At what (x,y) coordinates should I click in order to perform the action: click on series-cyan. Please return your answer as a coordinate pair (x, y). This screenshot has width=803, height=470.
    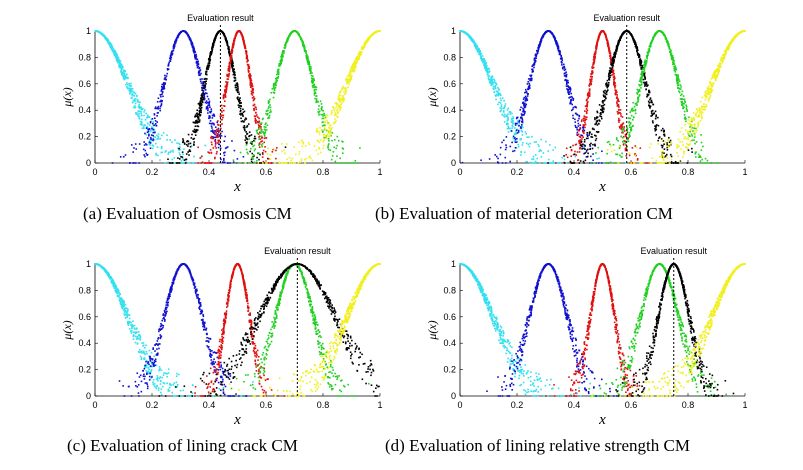
    Looking at the image, I should click on (153, 97).